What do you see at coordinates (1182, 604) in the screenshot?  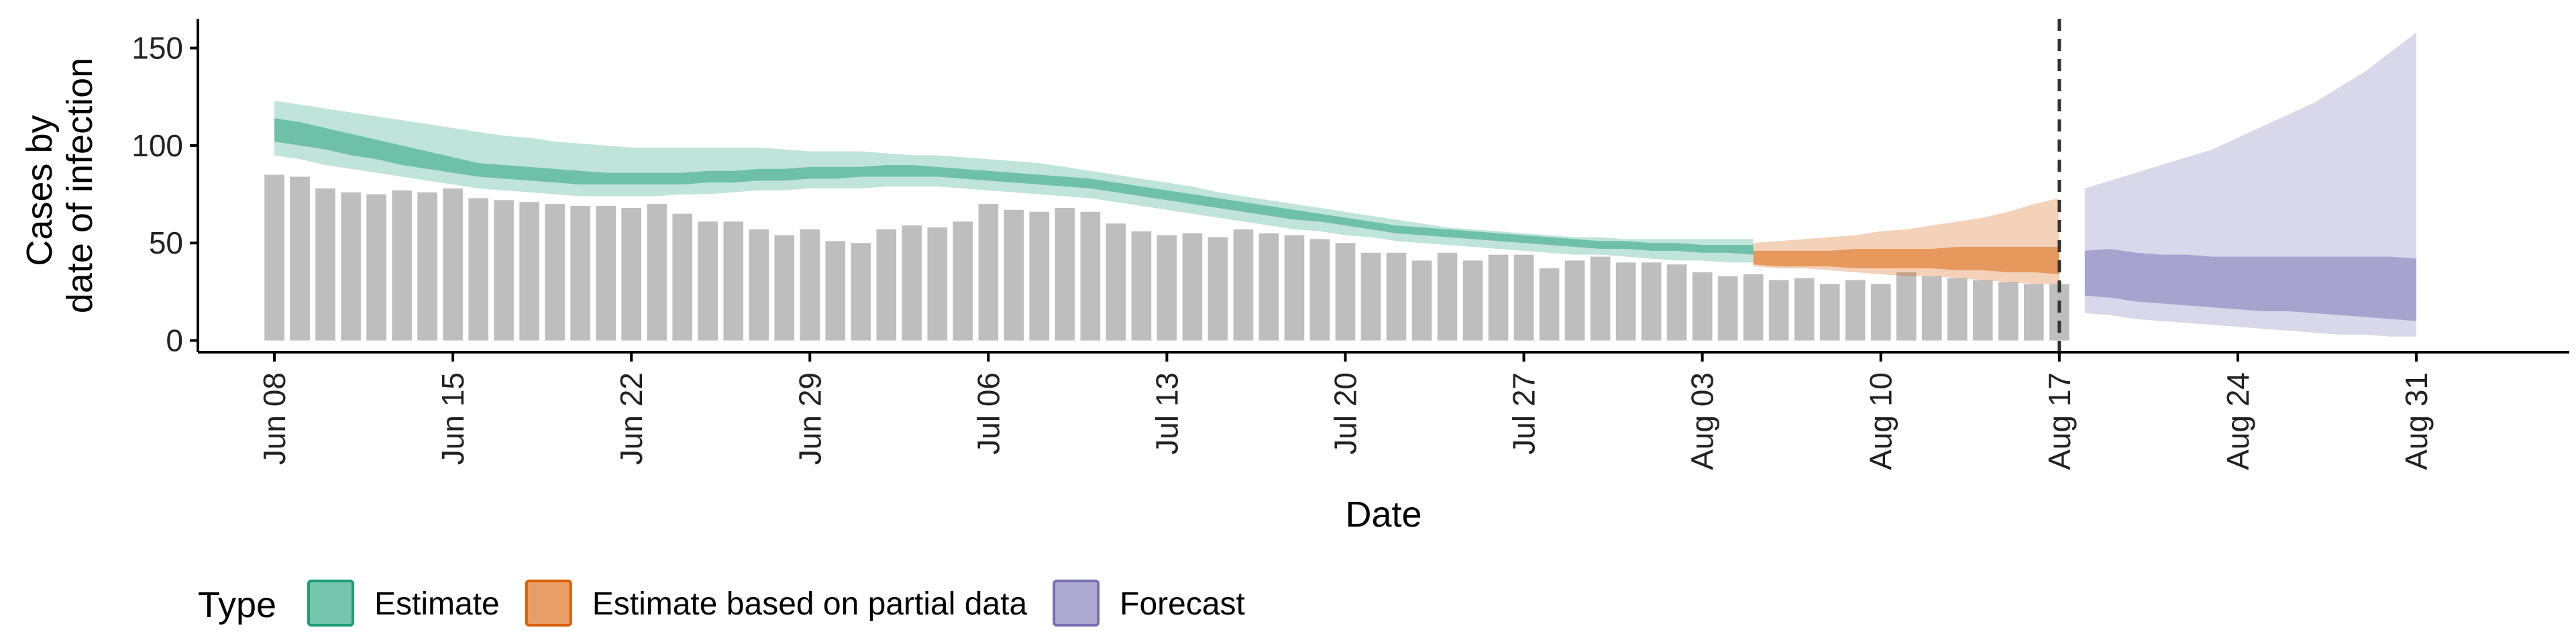 I see `legend-label-forecast: Forecast` at bounding box center [1182, 604].